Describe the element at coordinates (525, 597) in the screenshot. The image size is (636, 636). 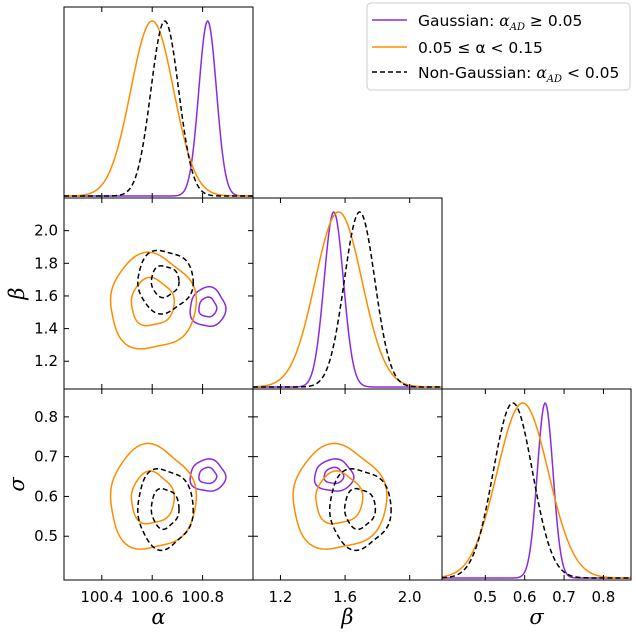
I see `x-tick-label-sigma: 0.6` at that location.